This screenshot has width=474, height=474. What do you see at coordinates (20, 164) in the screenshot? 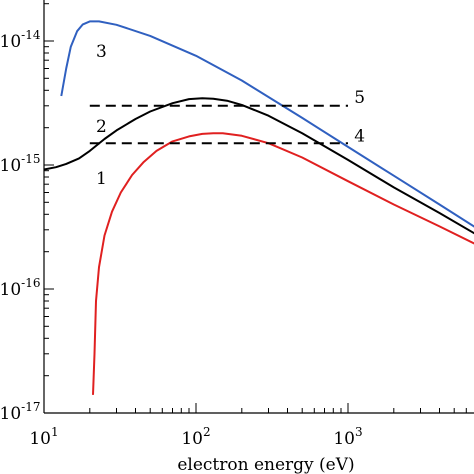
I see `y-tick-label: 10-15` at bounding box center [20, 164].